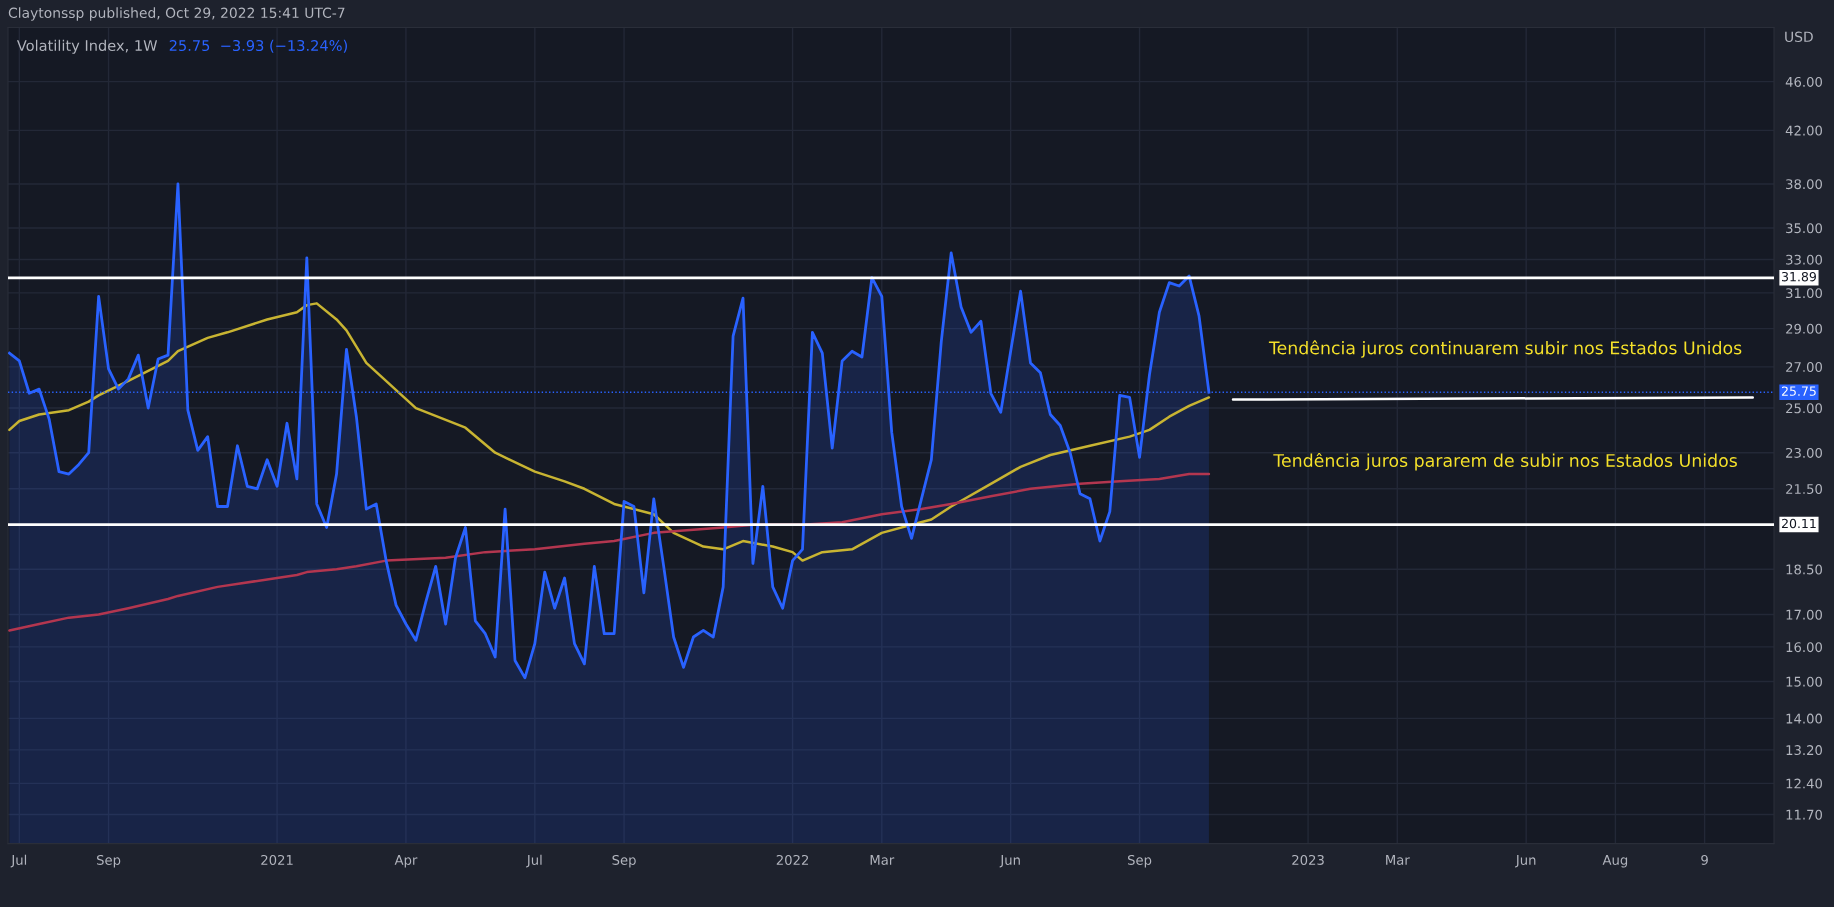  I want to click on x-tick-label: 2021, so click(277, 859).